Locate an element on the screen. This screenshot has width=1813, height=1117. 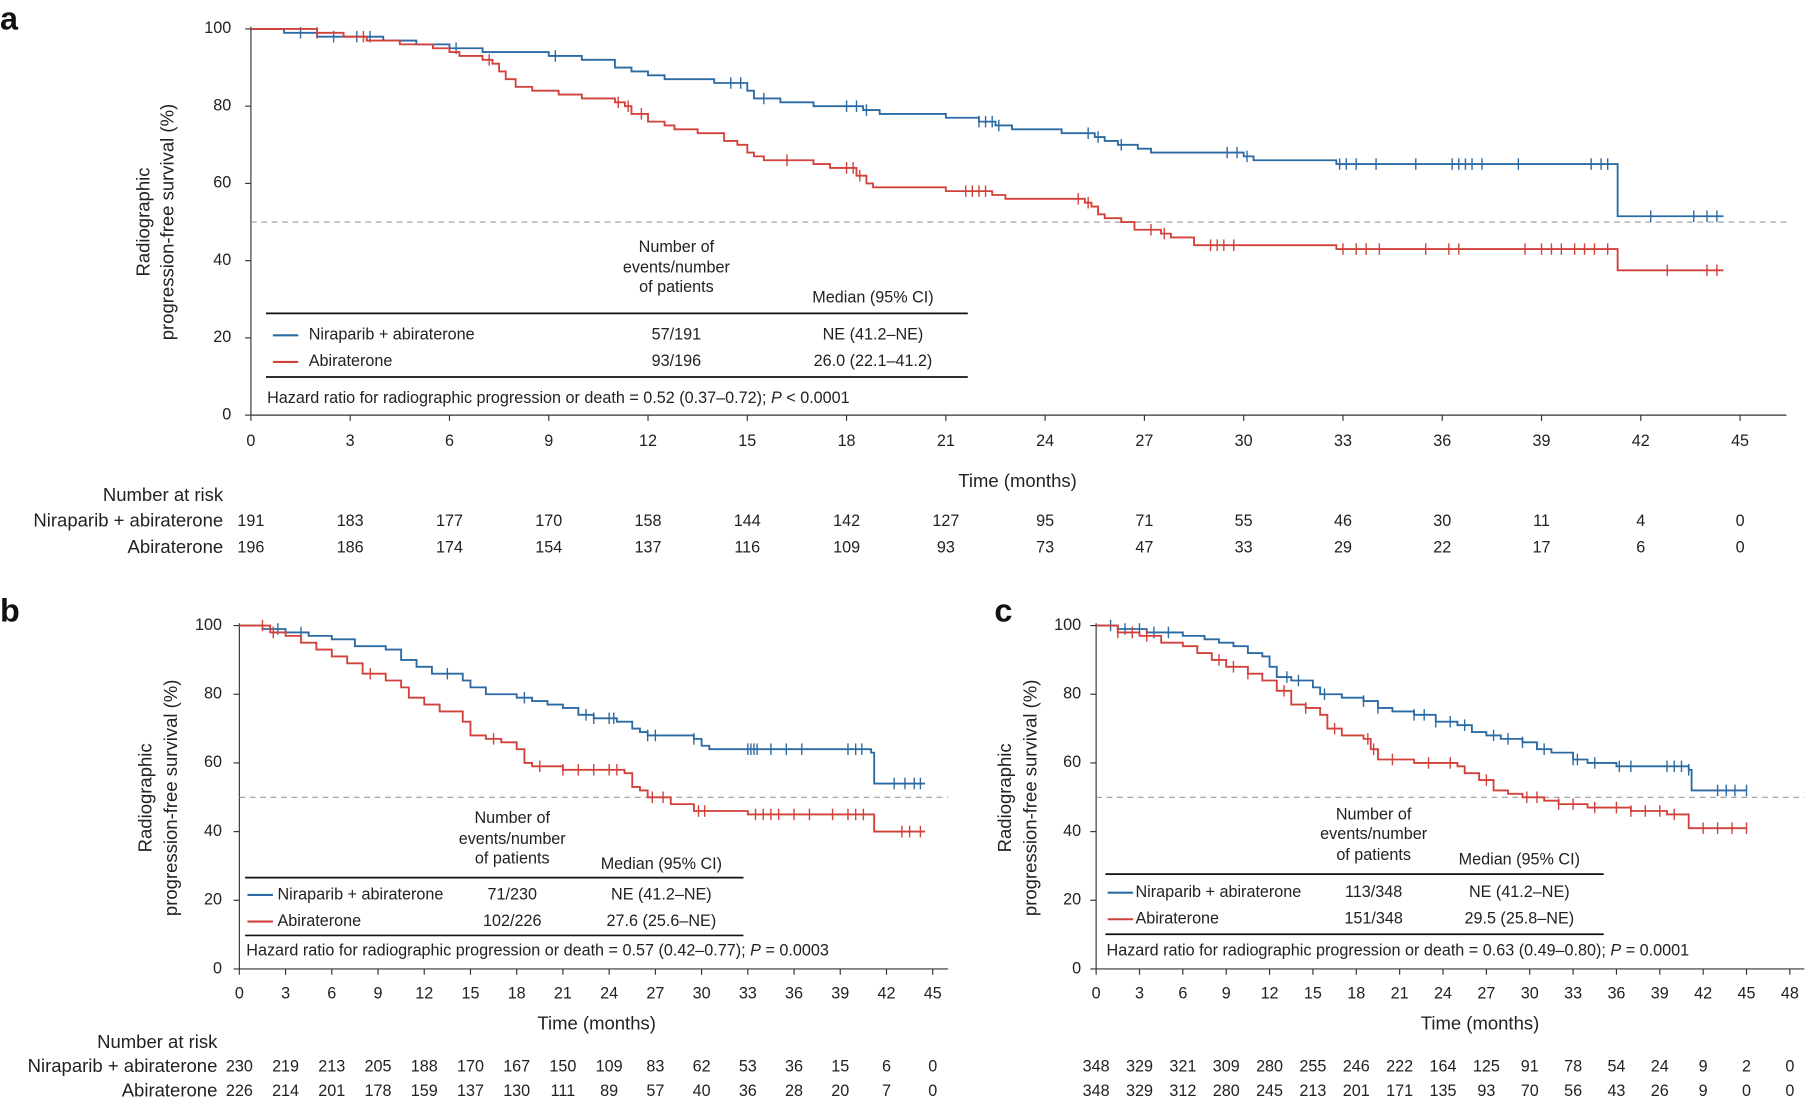
risk-count: 93 is located at coordinates (1486, 1091).